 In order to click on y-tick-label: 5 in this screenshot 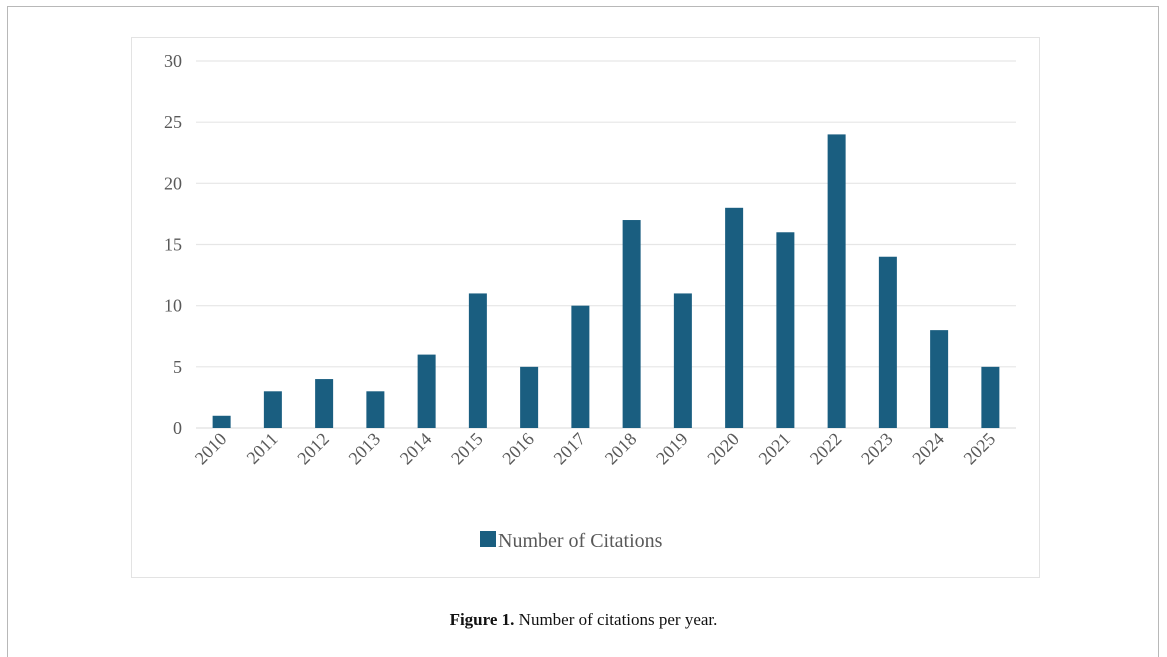, I will do `click(177, 367)`.